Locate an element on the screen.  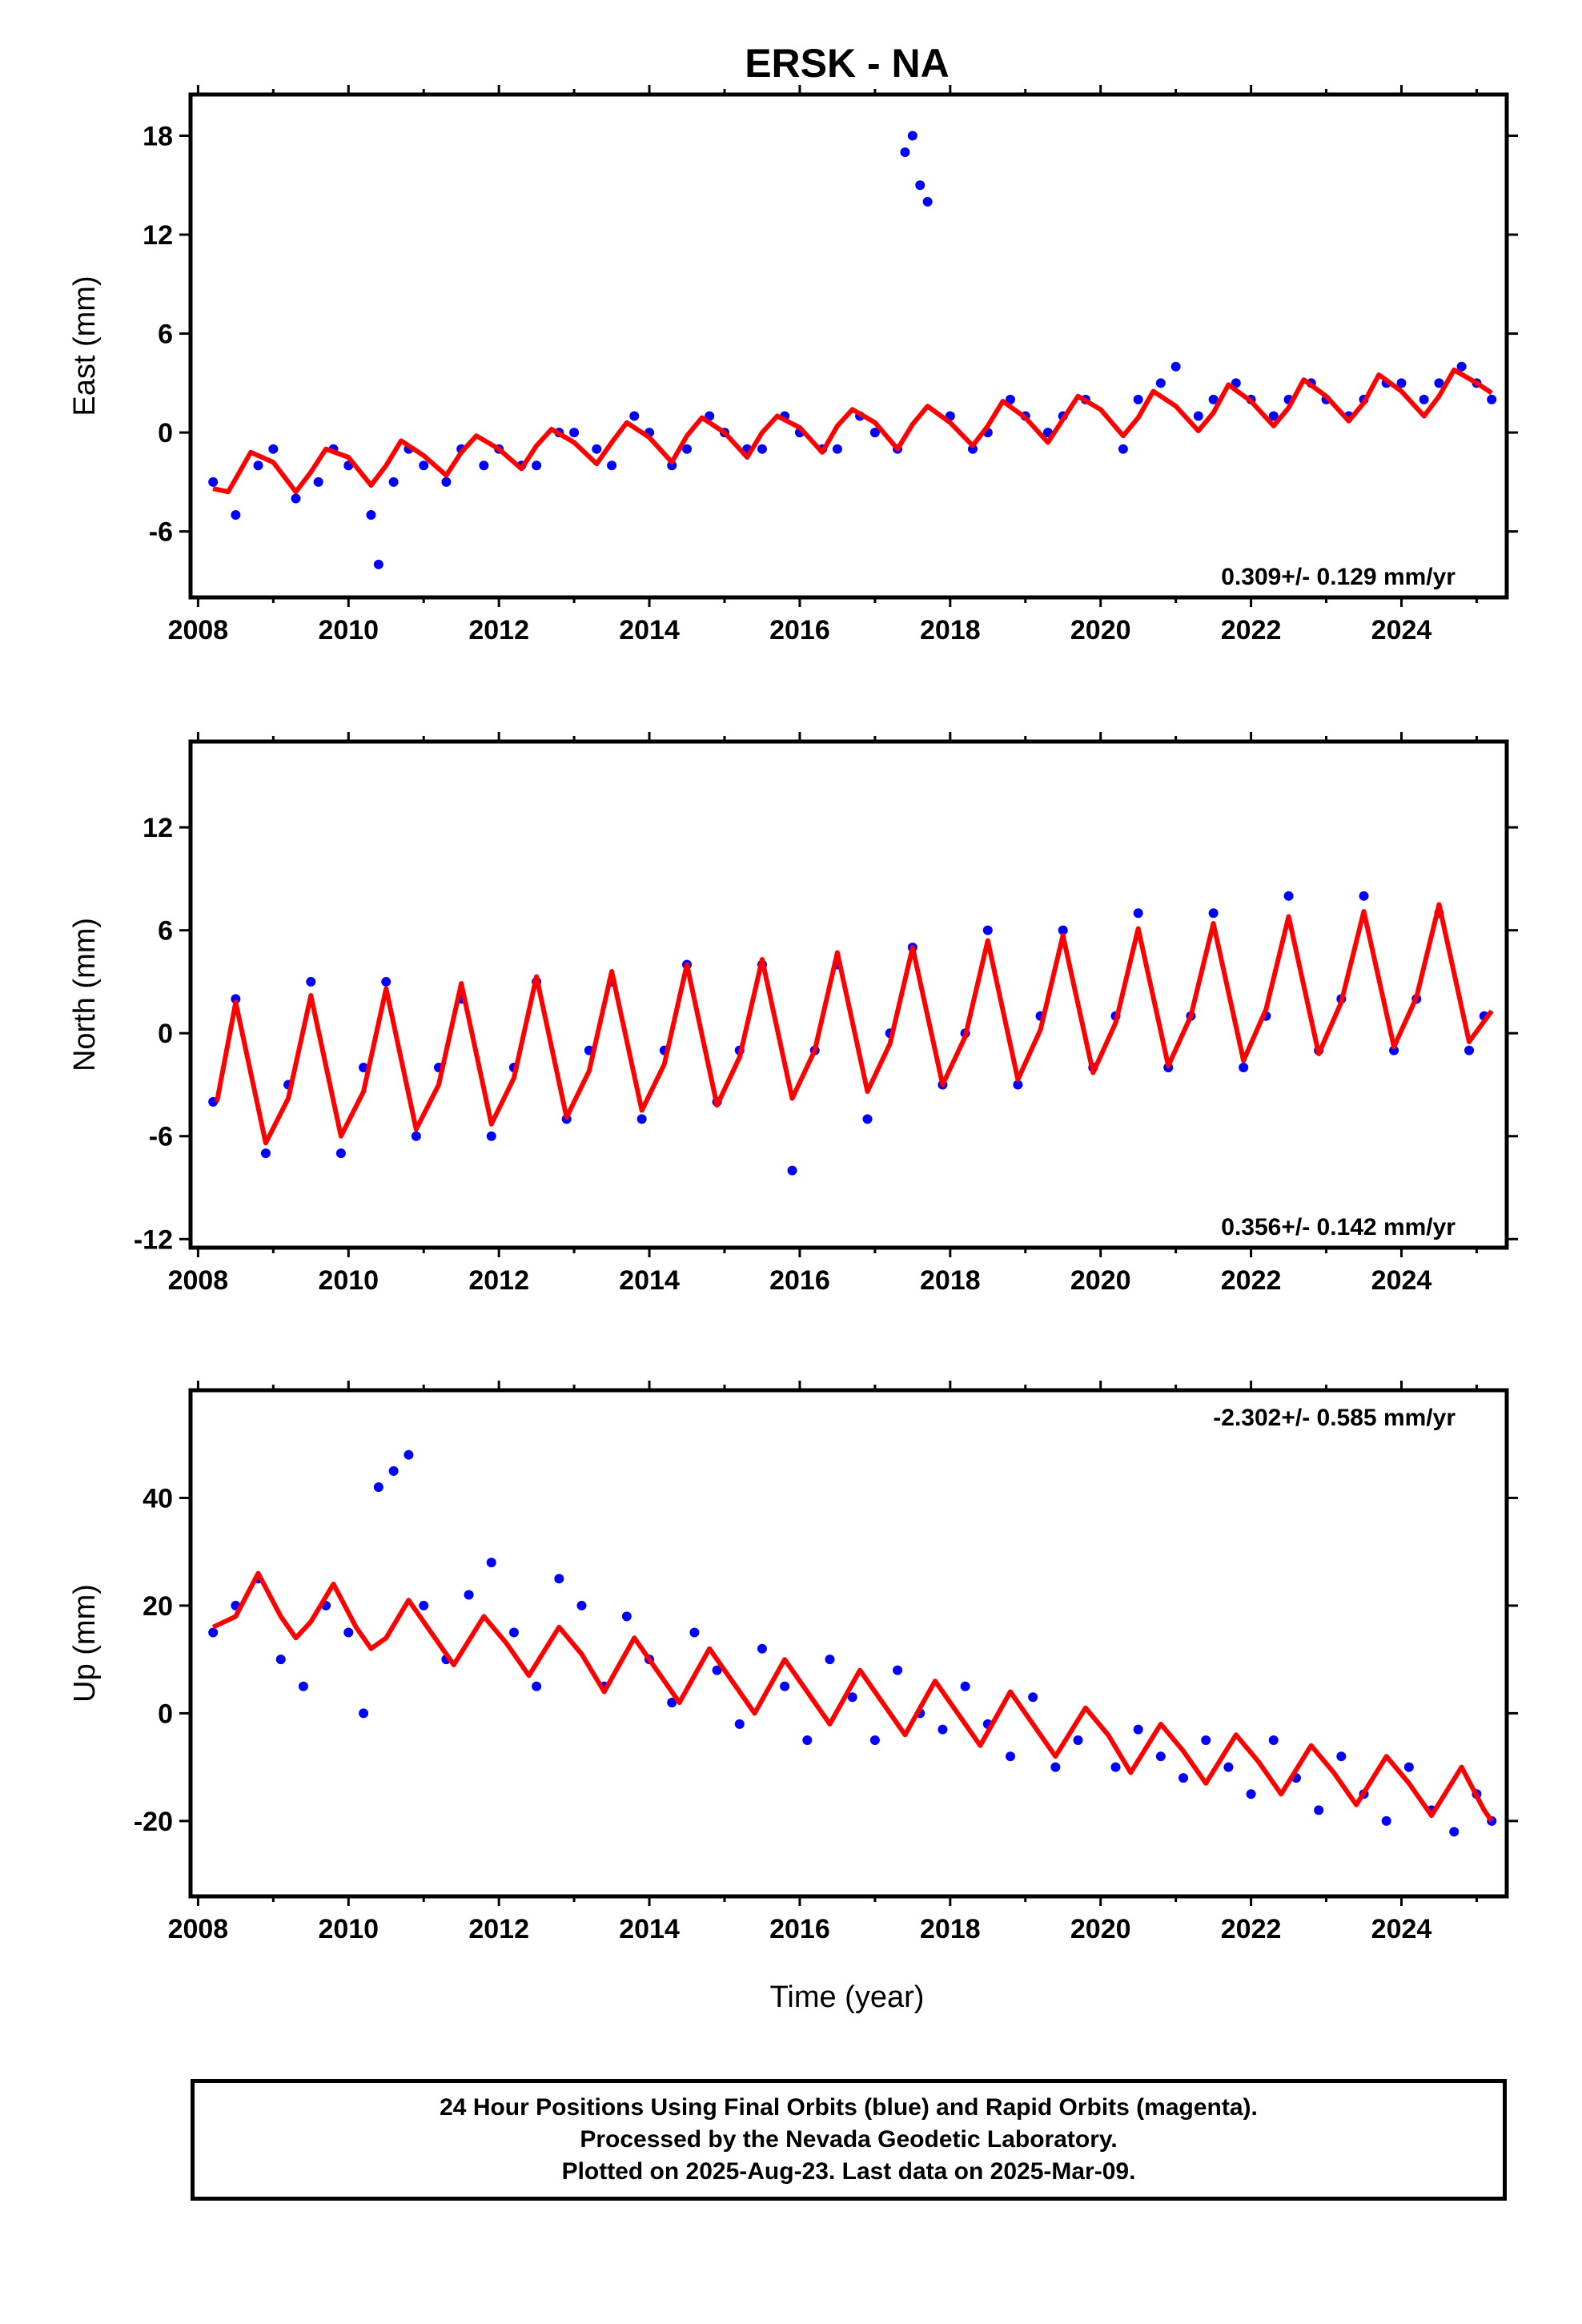
y-axis-label: East (mm) is located at coordinates (85, 345).